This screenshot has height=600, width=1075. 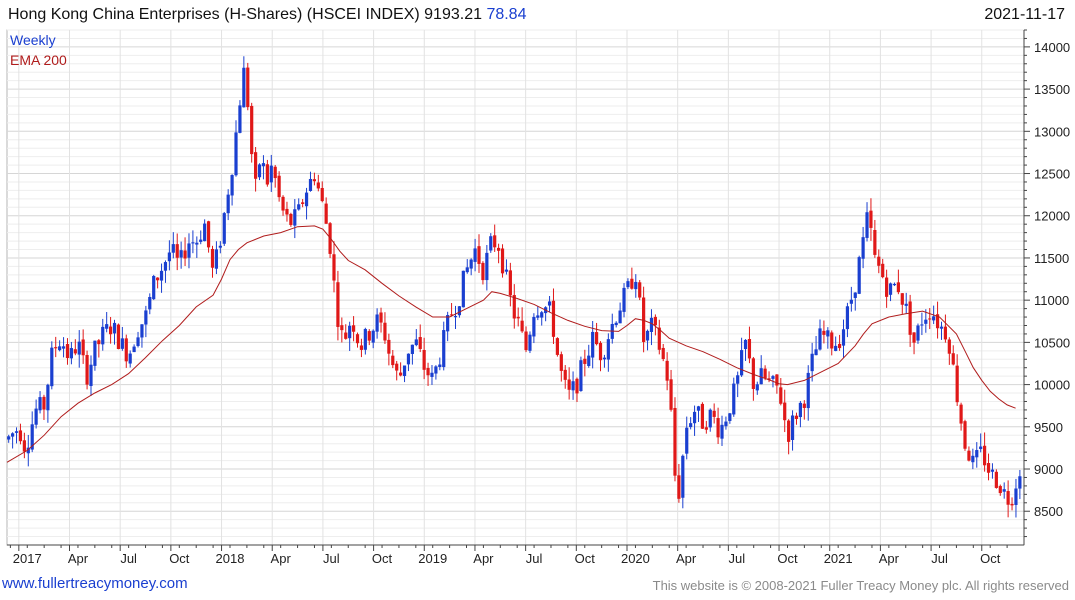 What do you see at coordinates (1052, 89) in the screenshot?
I see `y-tick-label: 13500` at bounding box center [1052, 89].